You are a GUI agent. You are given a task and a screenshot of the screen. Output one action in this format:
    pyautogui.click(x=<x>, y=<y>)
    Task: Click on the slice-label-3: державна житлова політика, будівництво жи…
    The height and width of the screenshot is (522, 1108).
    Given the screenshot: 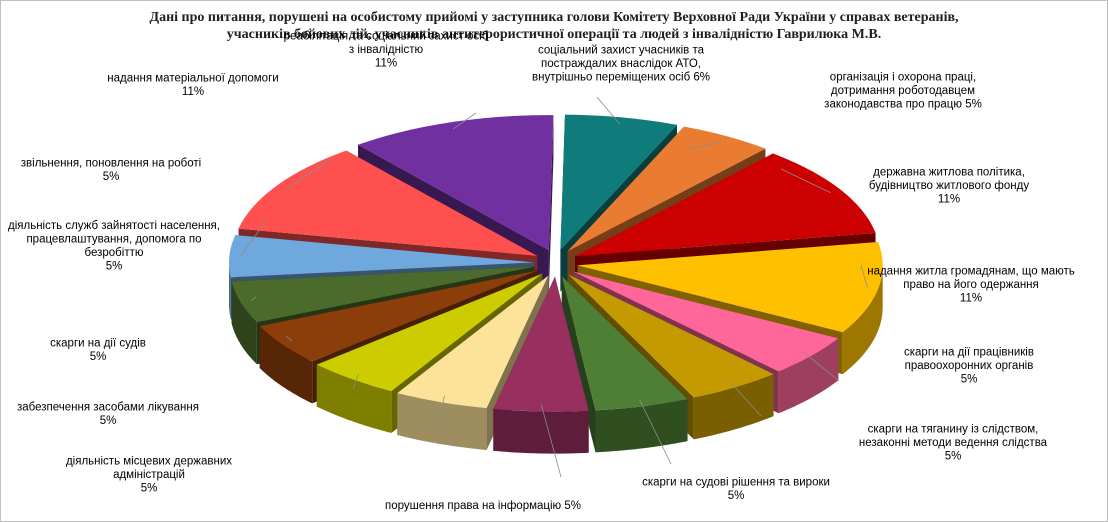 What is the action you would take?
    pyautogui.click(x=949, y=186)
    